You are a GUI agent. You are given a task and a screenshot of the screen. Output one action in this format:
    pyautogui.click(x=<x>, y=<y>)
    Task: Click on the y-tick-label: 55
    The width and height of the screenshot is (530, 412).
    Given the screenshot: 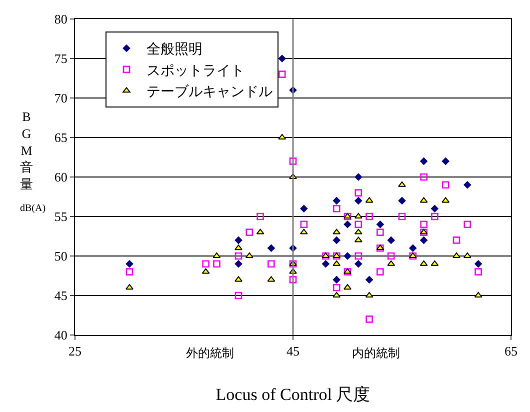 What is the action you would take?
    pyautogui.click(x=61, y=216)
    